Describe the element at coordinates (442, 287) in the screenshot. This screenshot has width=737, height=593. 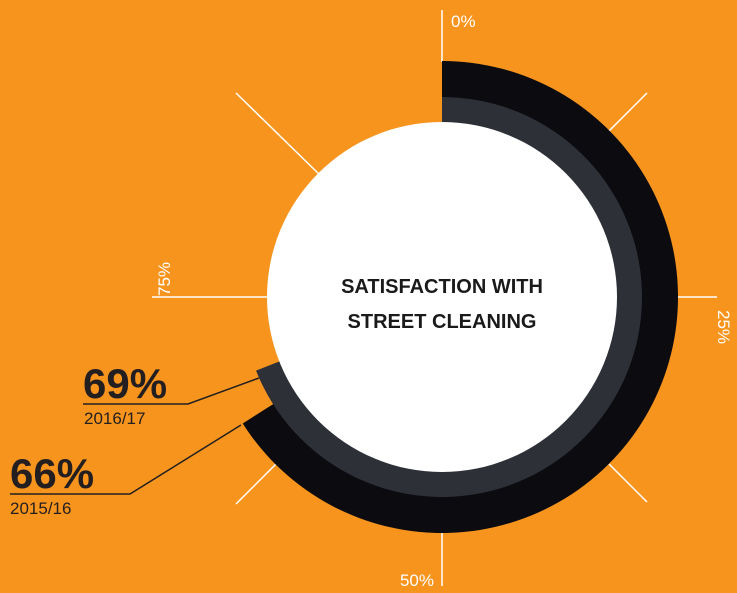
I see `center-title-line-1: SATISFACTION WITH` at that location.